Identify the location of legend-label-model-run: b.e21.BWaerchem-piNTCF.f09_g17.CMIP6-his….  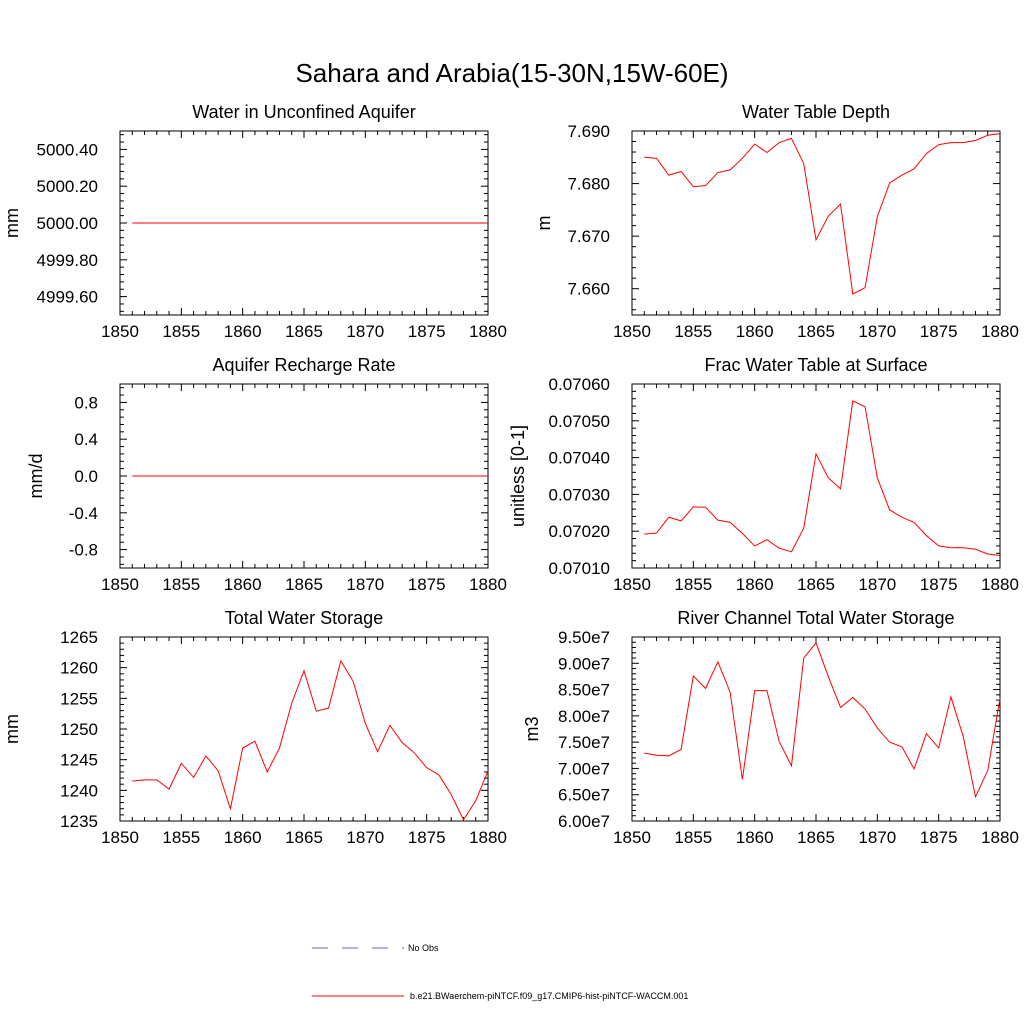
(549, 996).